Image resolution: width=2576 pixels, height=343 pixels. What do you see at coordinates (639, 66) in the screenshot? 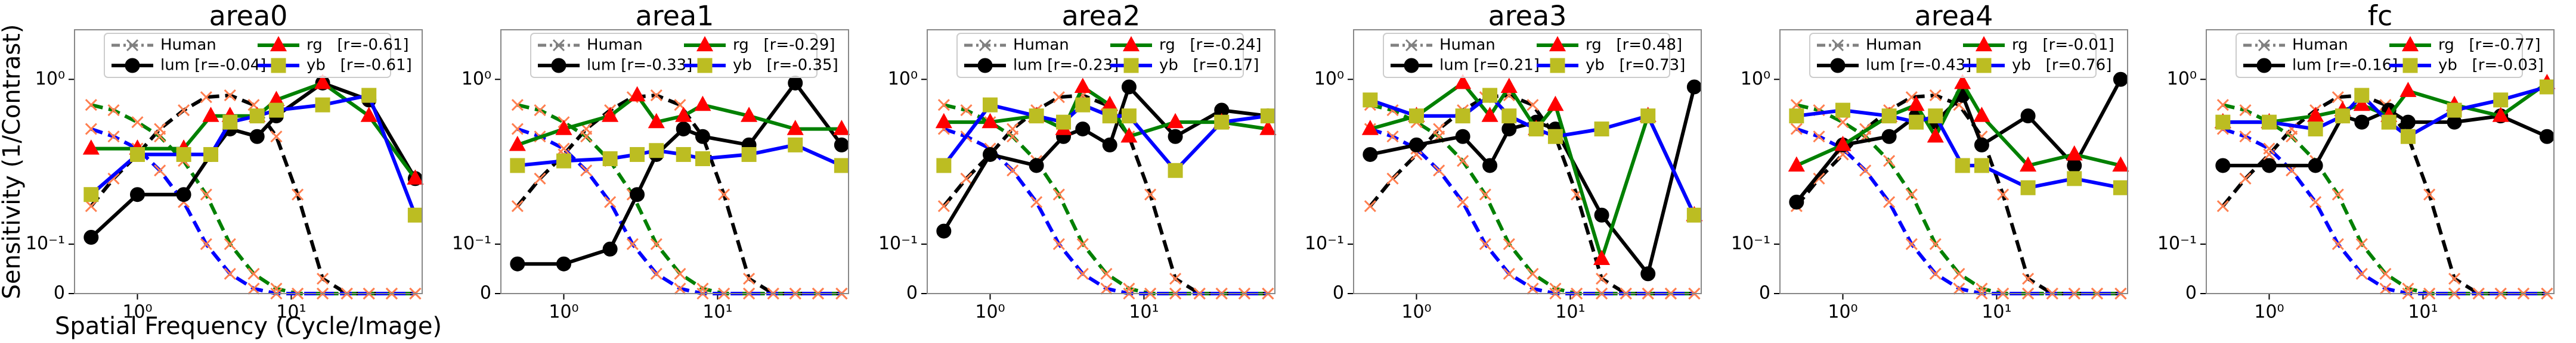
I see `legend-label: lum [r=-0.33]` at bounding box center [639, 66].